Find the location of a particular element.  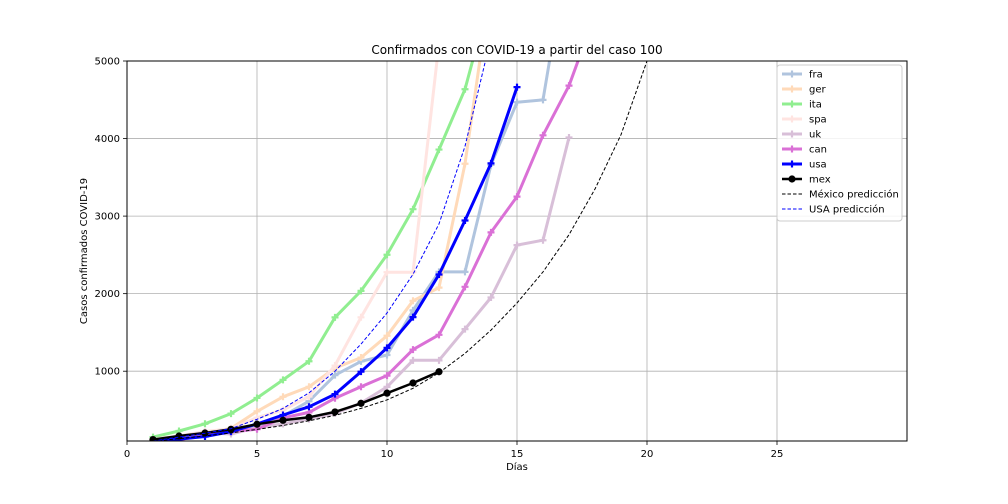

legend-marker-usa is located at coordinates (792, 164).